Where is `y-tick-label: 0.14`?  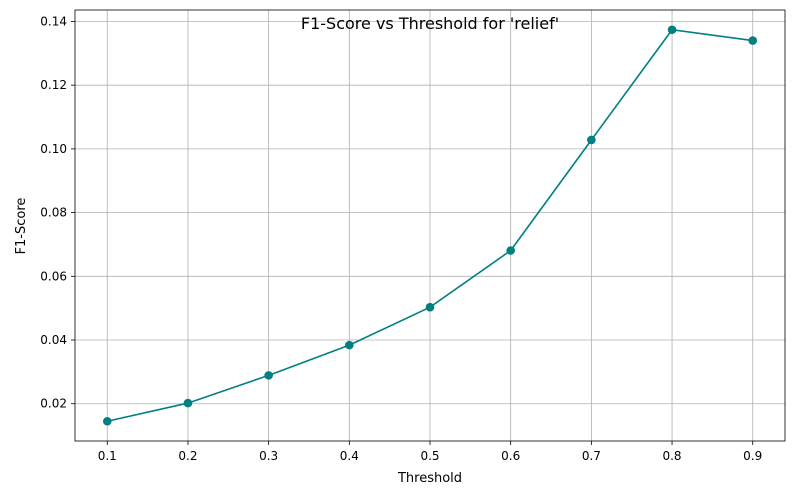
y-tick-label: 0.14 is located at coordinates (53, 21).